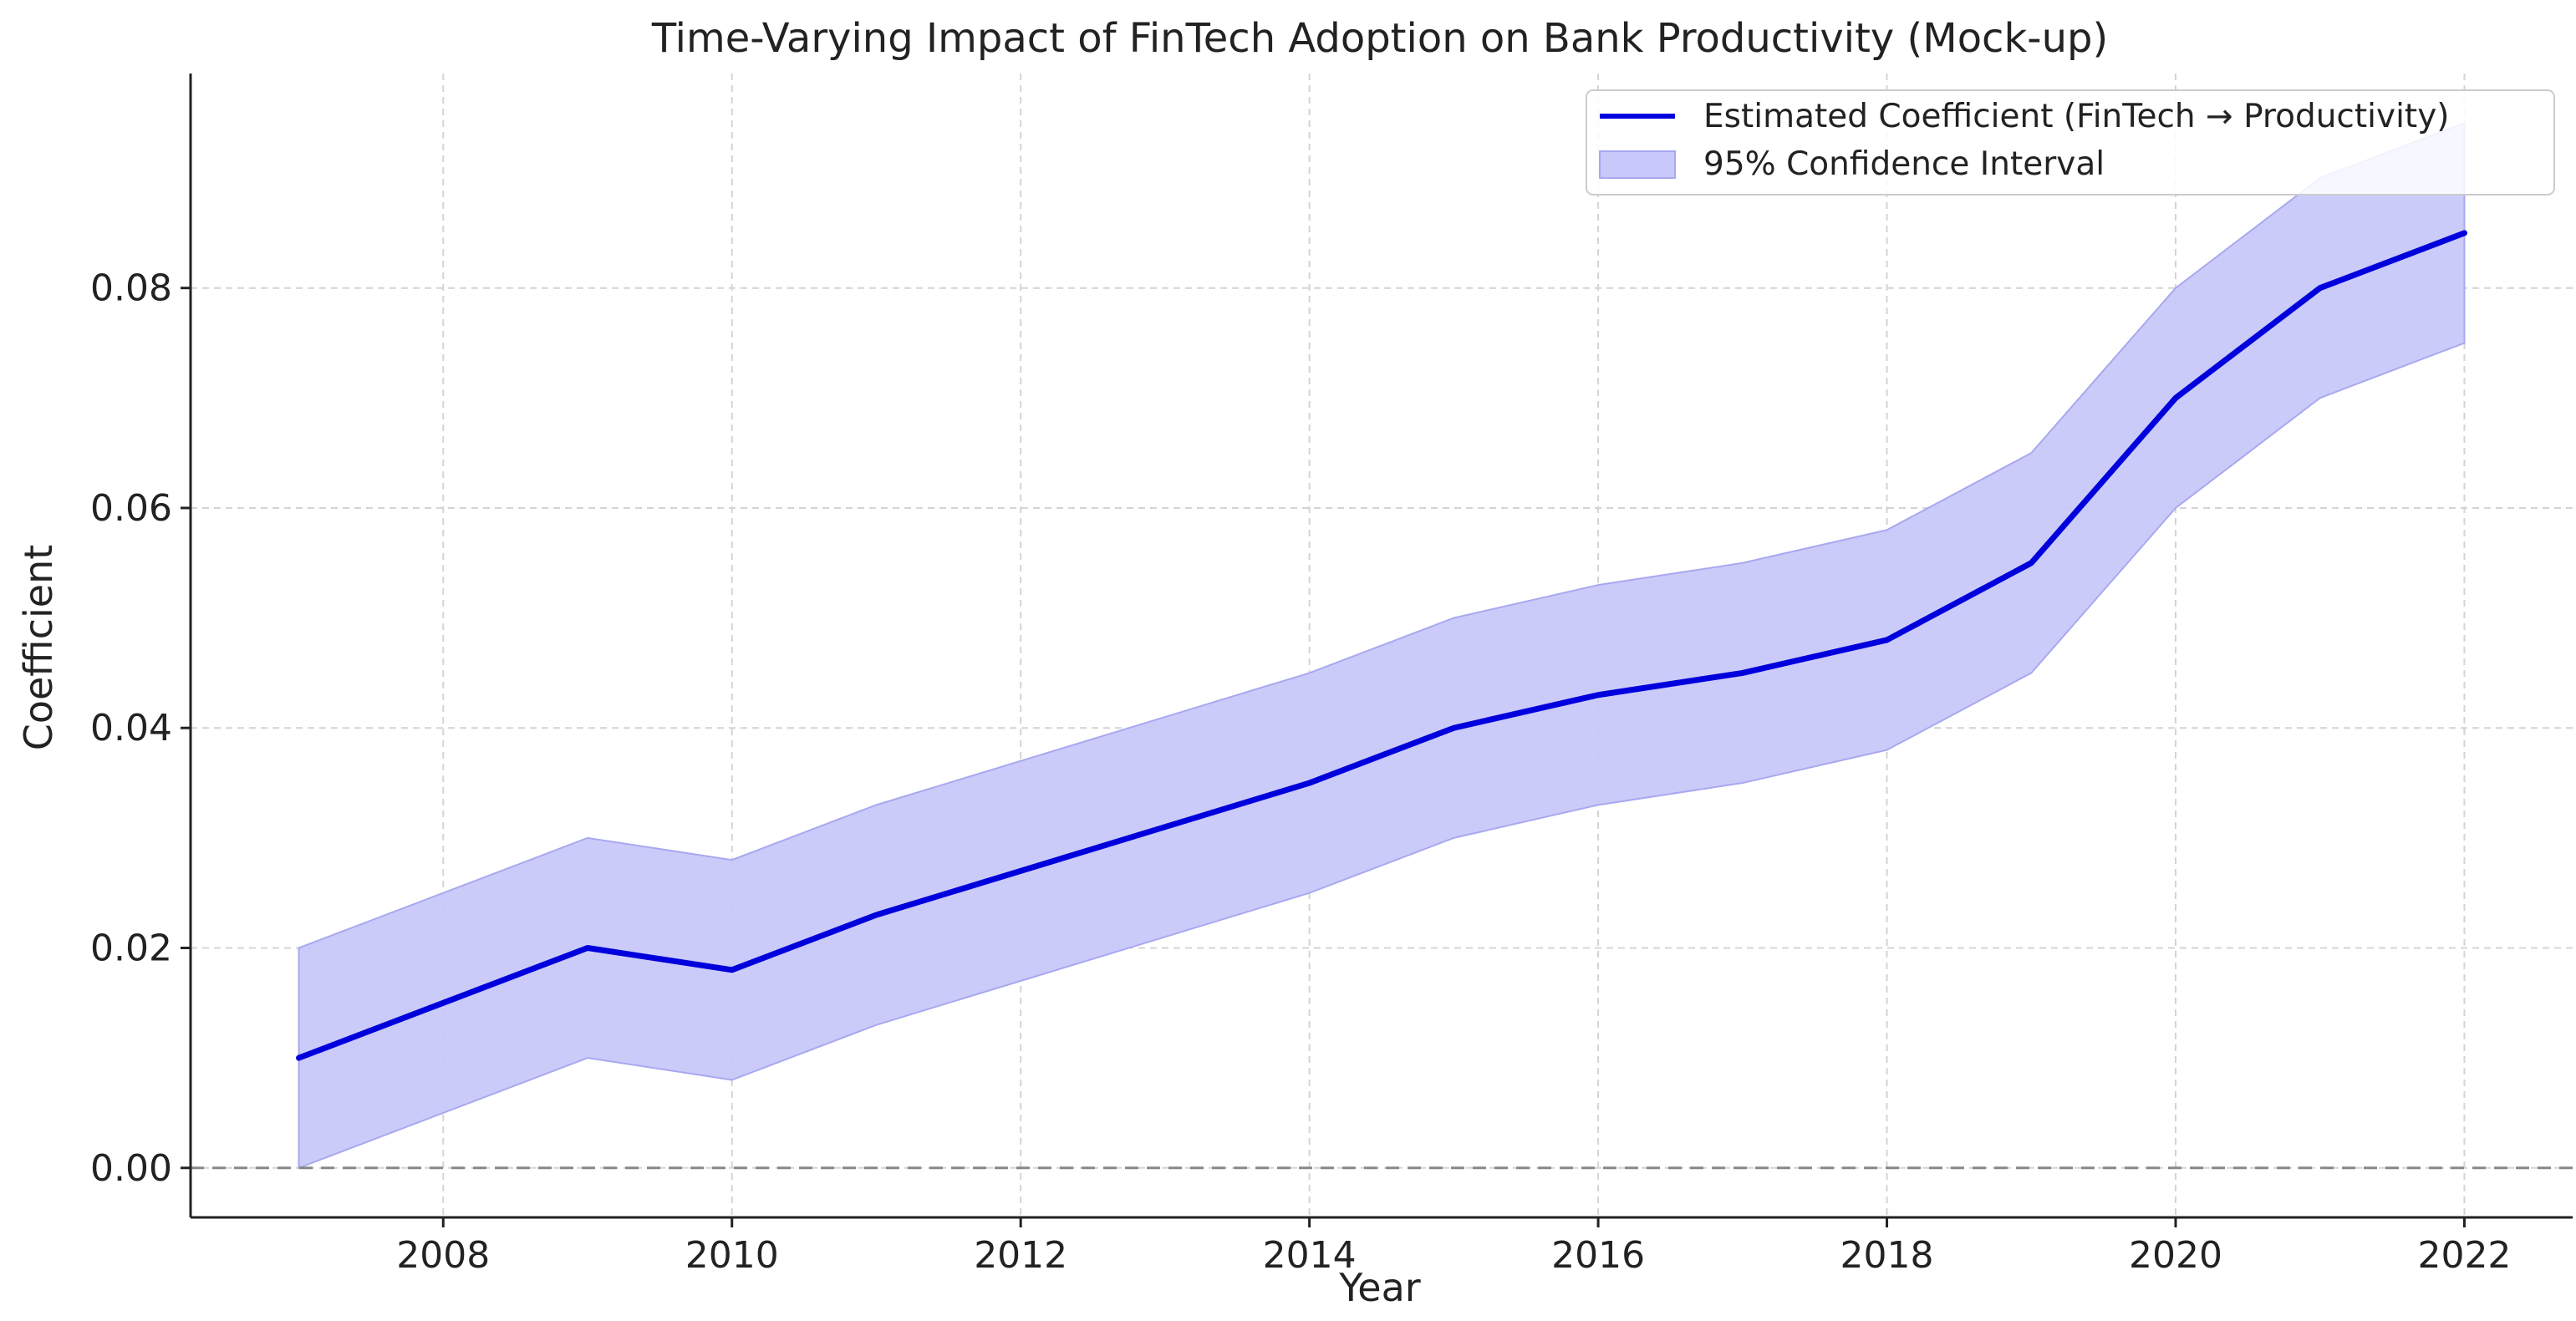  I want to click on x-tick-label: 2010, so click(732, 1255).